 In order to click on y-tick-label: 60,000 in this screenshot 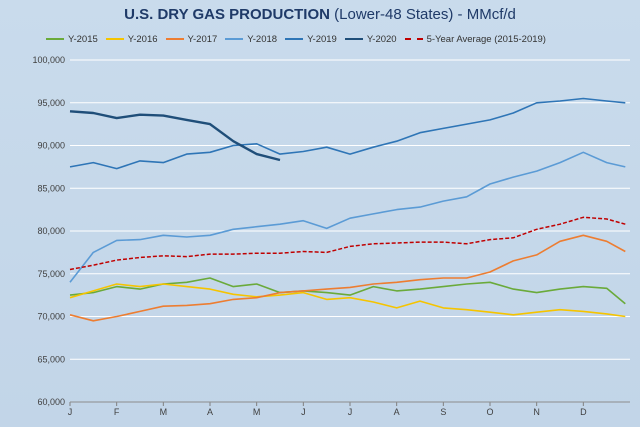, I will do `click(51, 402)`.